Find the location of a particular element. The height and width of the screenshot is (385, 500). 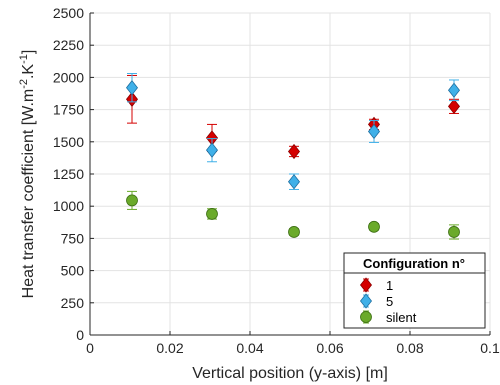

x-tick-label: 0.06 is located at coordinates (329, 348).